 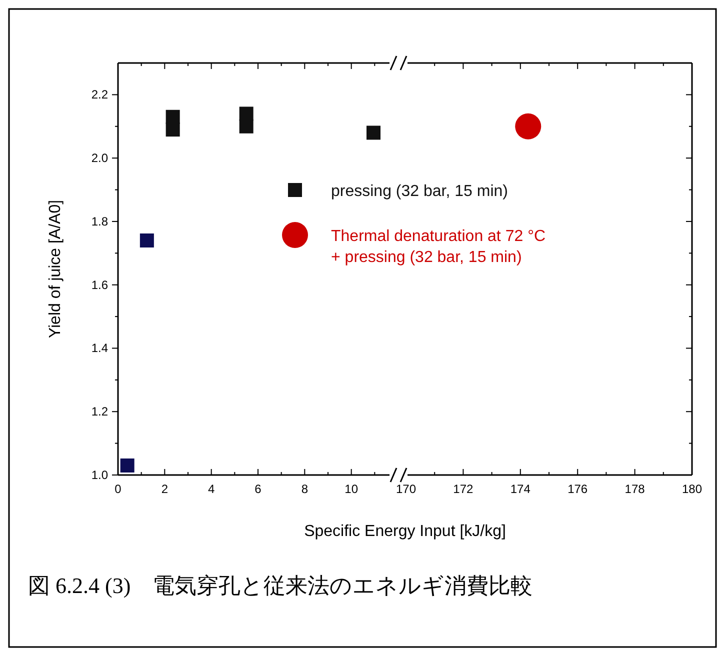 I want to click on y-tick-label: 1.2, so click(x=99, y=411).